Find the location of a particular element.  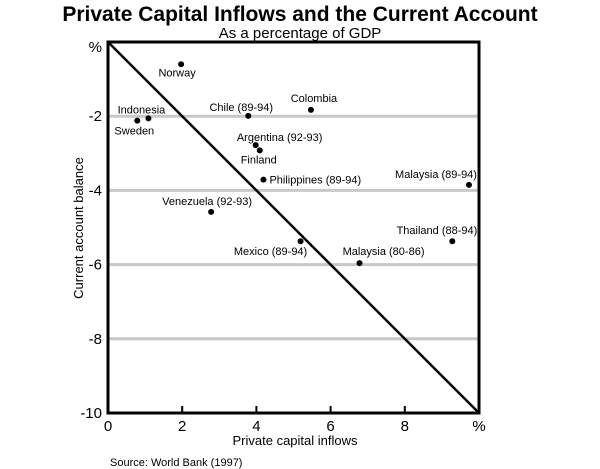

source-note: Source: World Bank (1997) is located at coordinates (176, 463).